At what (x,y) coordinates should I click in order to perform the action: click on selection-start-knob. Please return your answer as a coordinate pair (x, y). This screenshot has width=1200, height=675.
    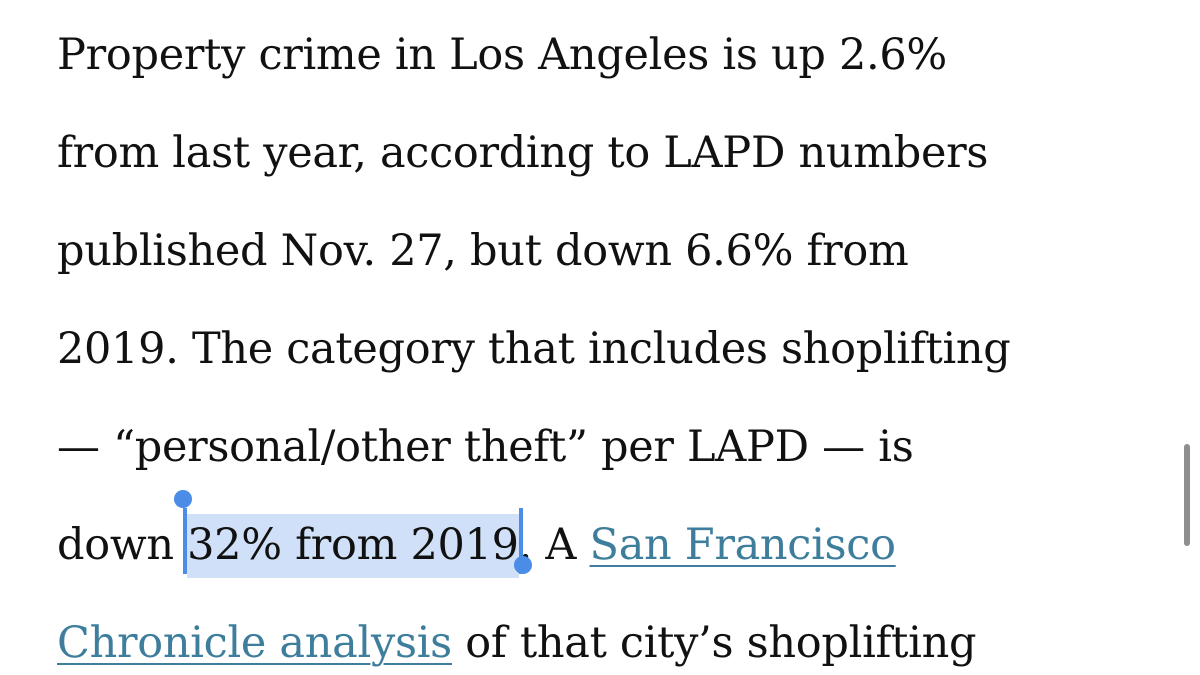
    Looking at the image, I should click on (183, 499).